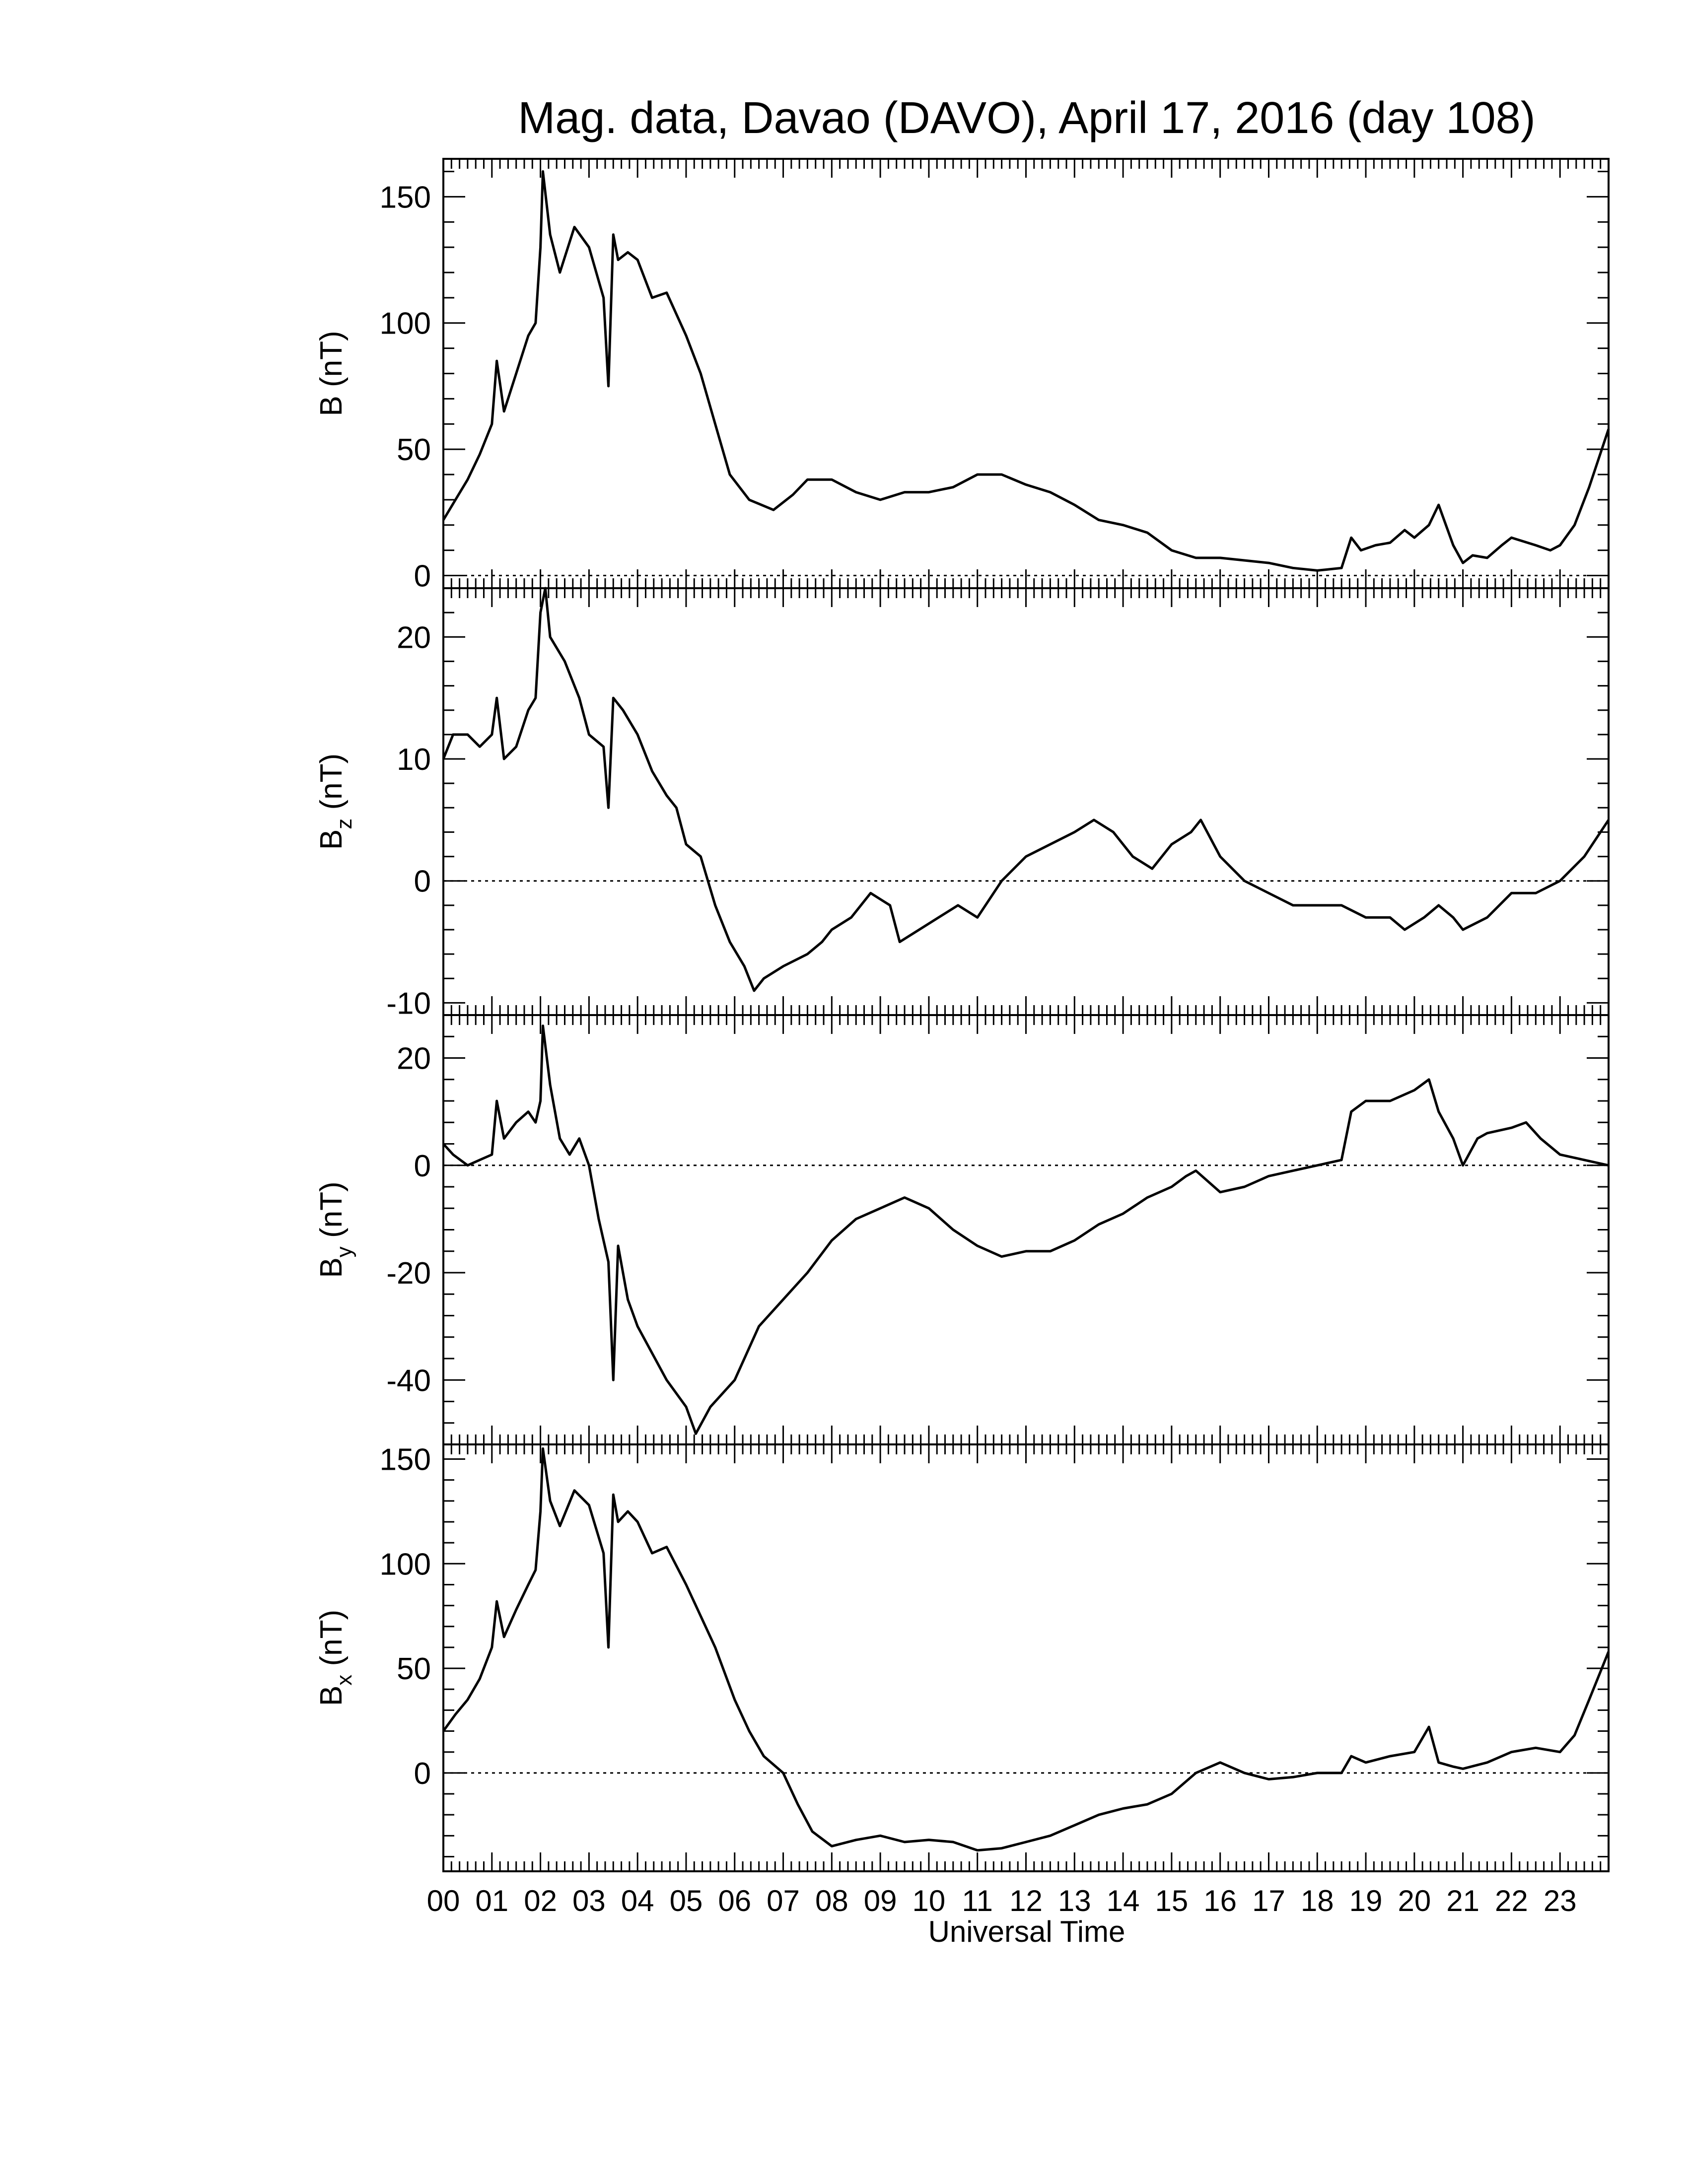  I want to click on x-tick-label: 13, so click(1074, 1900).